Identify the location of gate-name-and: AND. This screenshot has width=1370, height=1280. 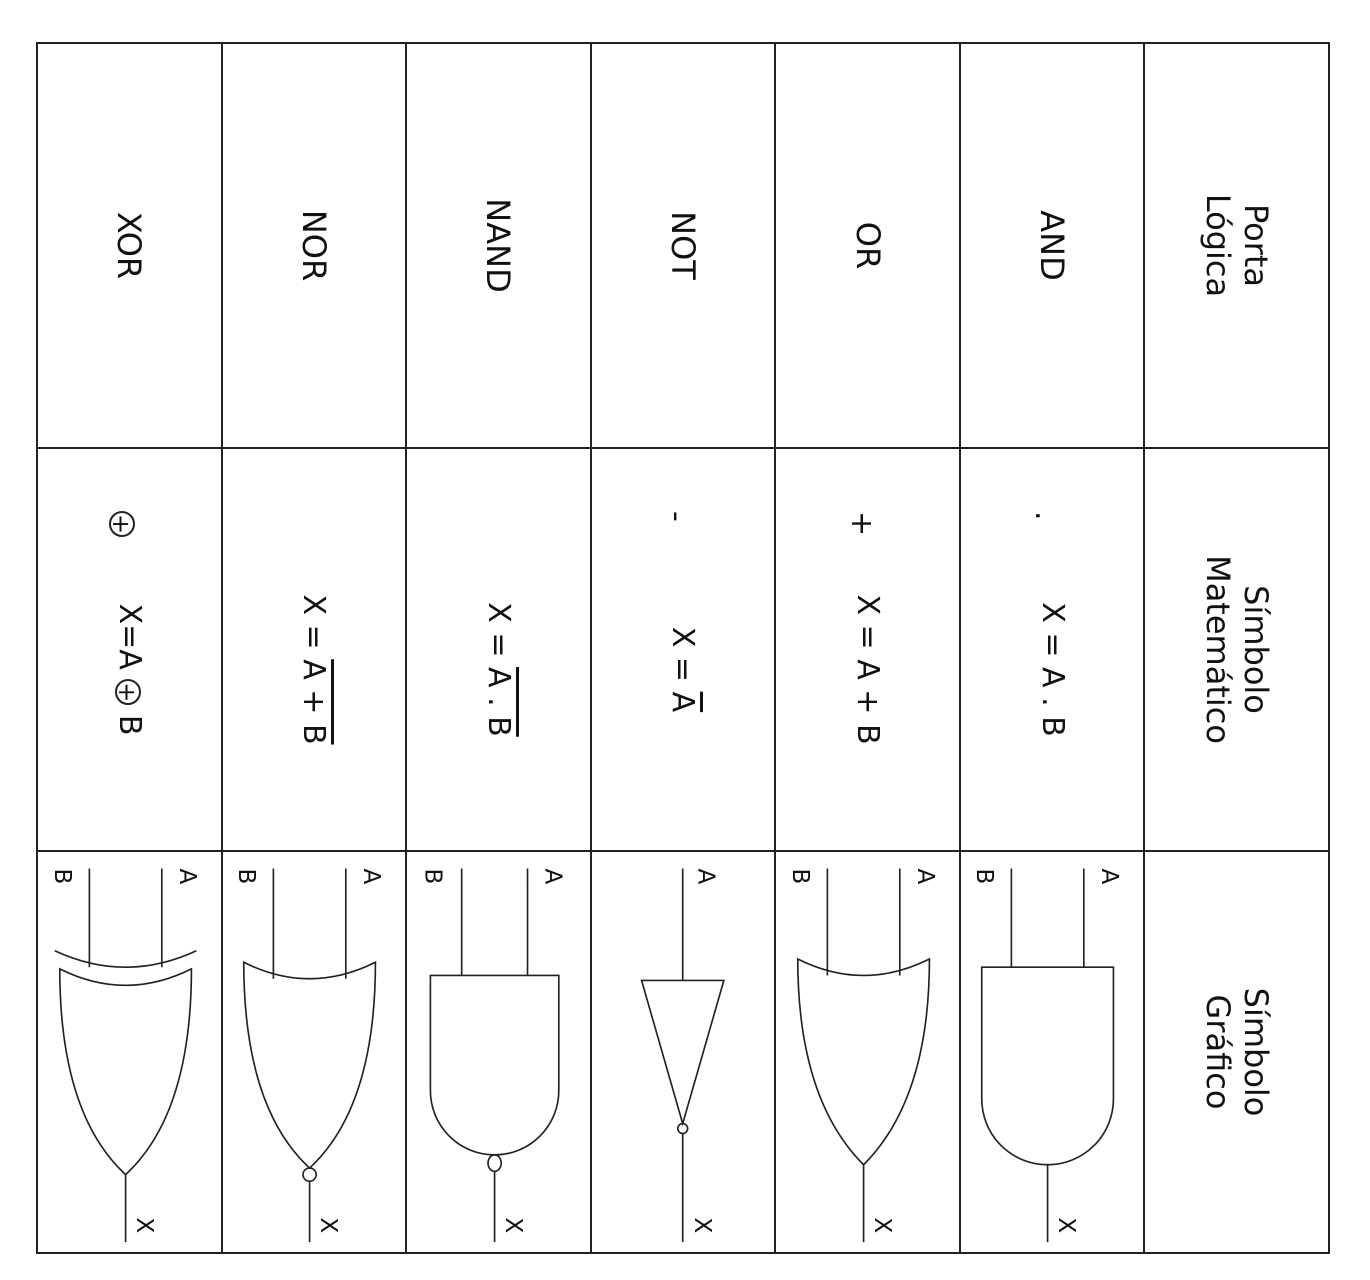
(1052, 245).